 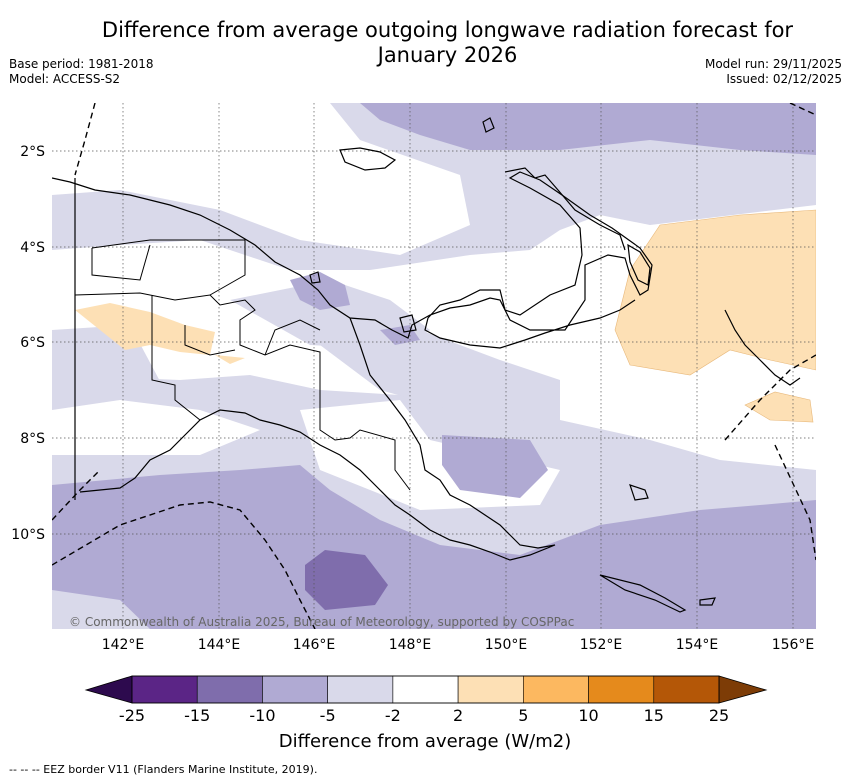 What do you see at coordinates (210, 340) in the screenshot?
I see `border-enga` at bounding box center [210, 340].